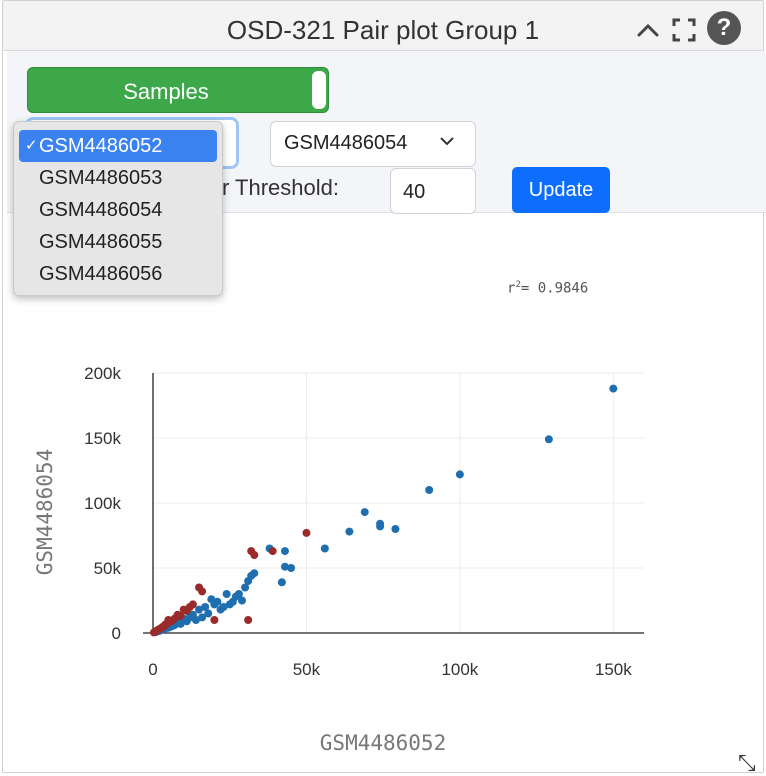  What do you see at coordinates (166, 91) in the screenshot?
I see `samples-toggle-label: Samples` at bounding box center [166, 91].